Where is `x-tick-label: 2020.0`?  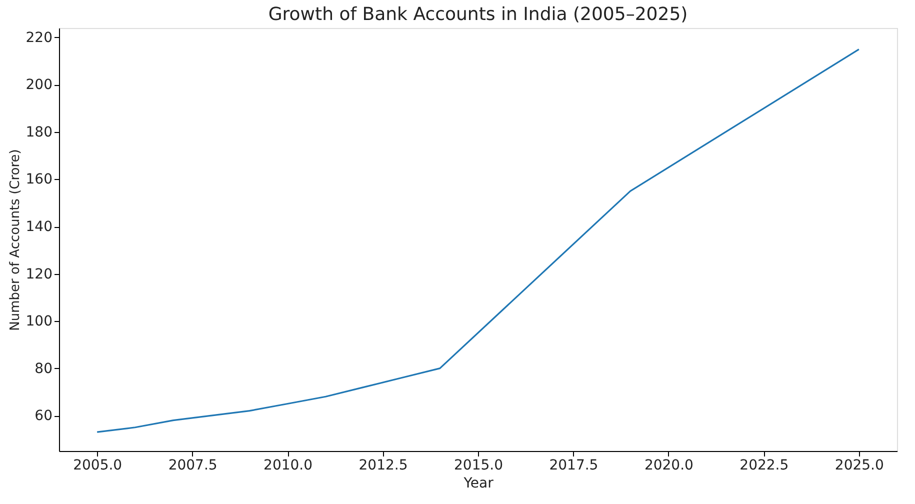
x-tick-label: 2020.0 is located at coordinates (669, 466).